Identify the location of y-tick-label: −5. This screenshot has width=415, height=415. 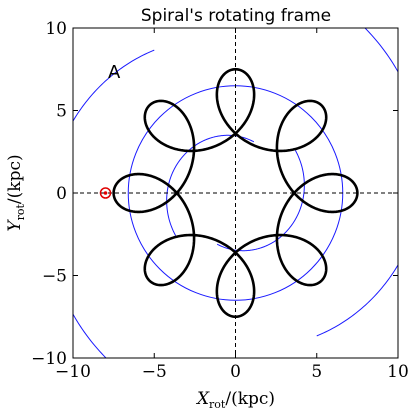
(54, 277).